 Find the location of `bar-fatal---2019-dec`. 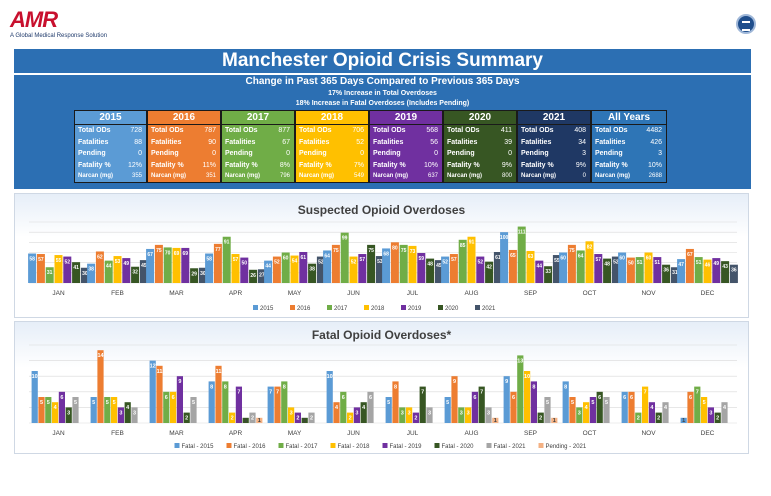

bar-fatal---2019-dec is located at coordinates (710, 415).